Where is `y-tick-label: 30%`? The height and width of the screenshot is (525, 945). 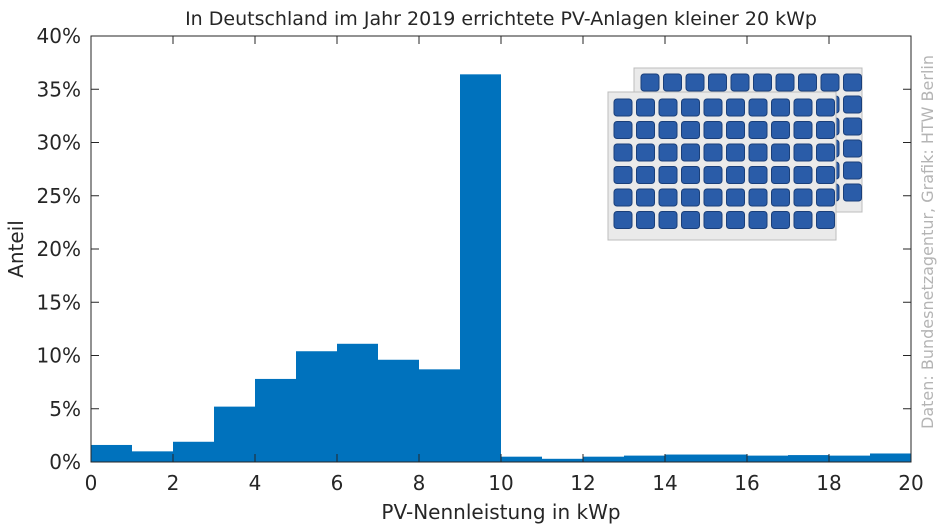 y-tick-label: 30% is located at coordinates (59, 143).